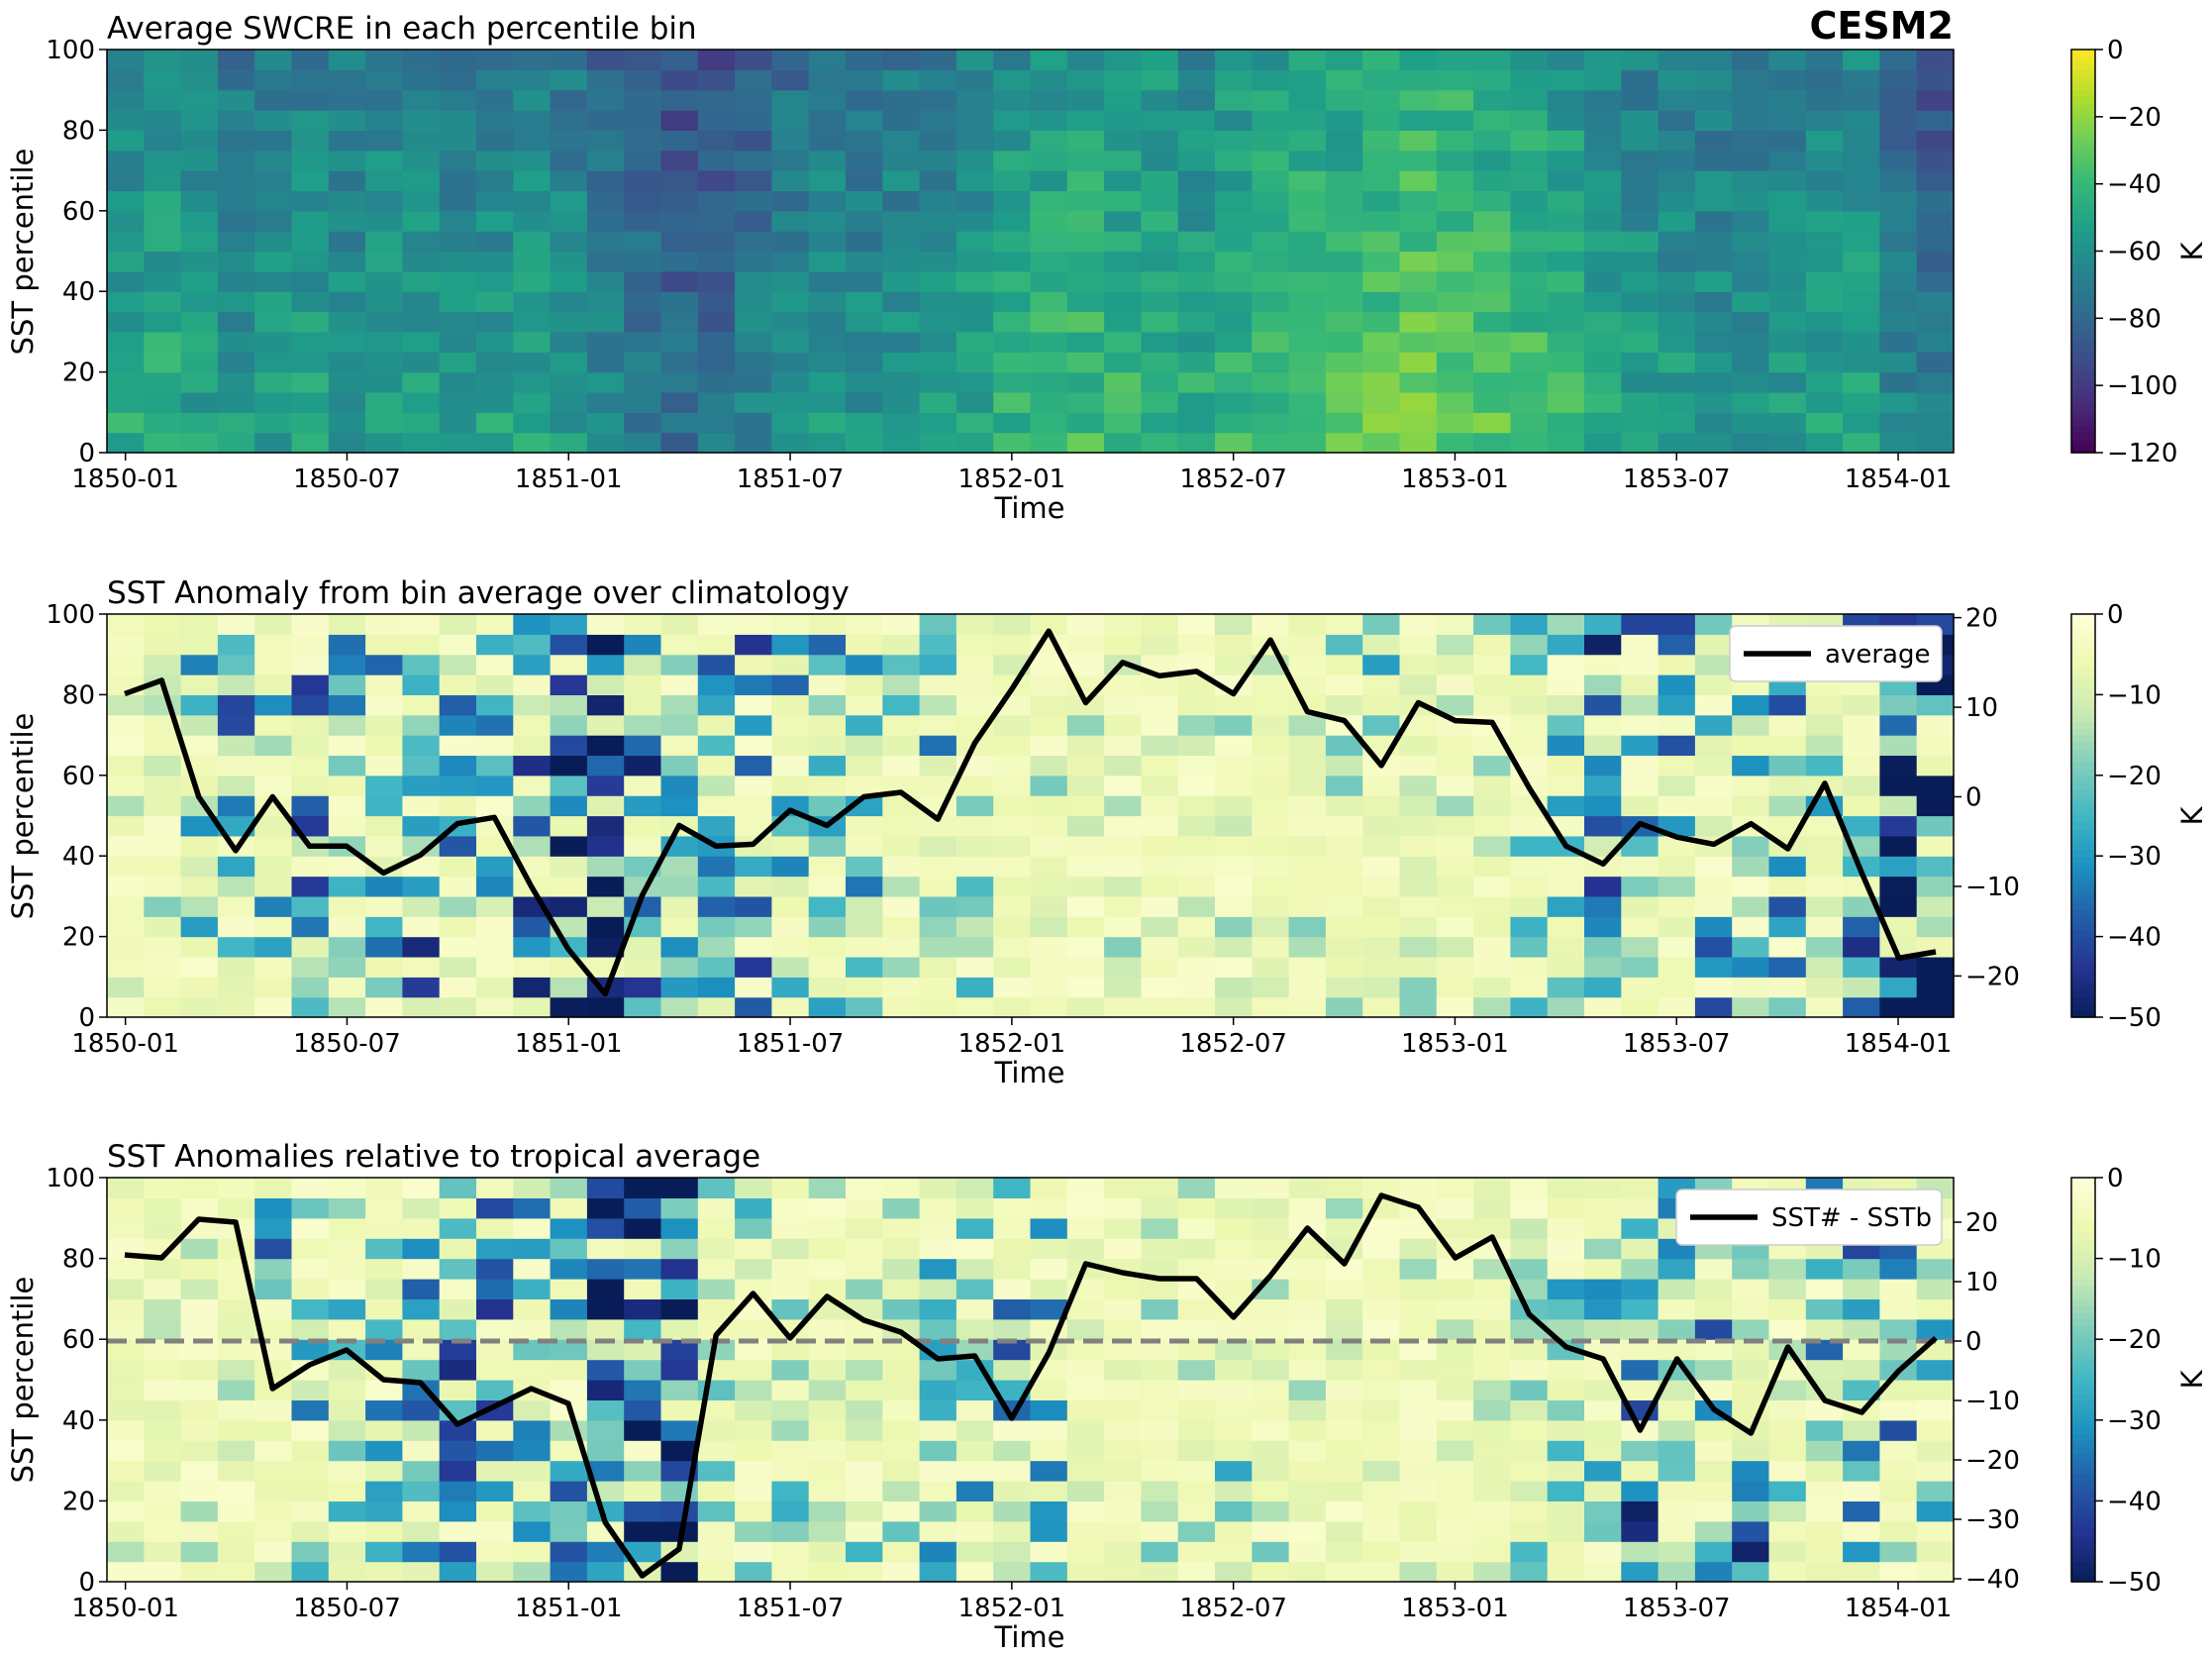  What do you see at coordinates (2134, 1501) in the screenshot?
I see `colorbar-tick-label: −40` at bounding box center [2134, 1501].